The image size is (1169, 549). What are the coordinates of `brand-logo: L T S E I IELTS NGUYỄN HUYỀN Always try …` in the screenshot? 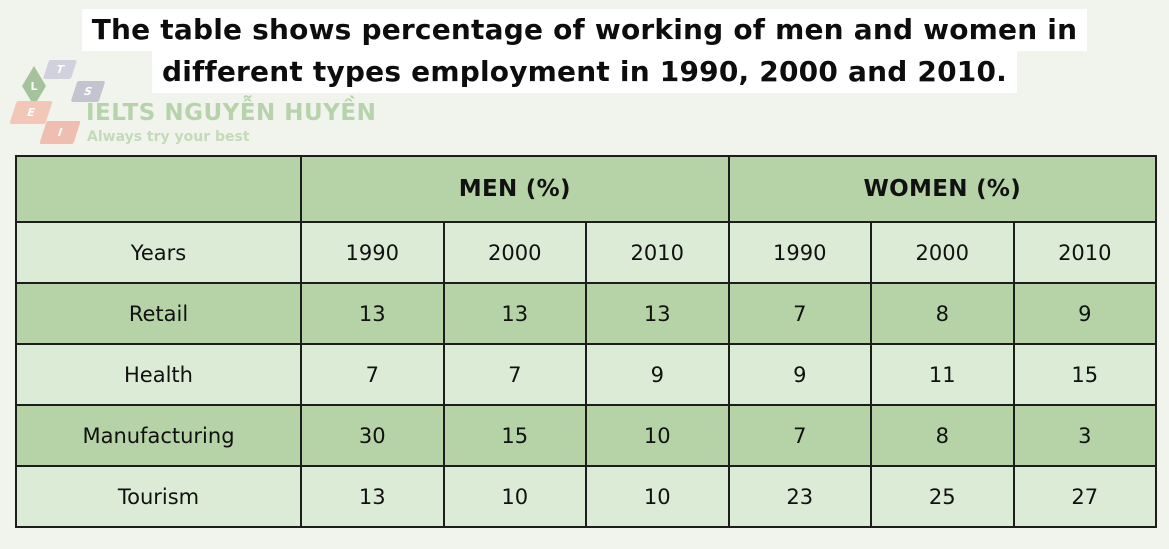 It's located at (192, 106).